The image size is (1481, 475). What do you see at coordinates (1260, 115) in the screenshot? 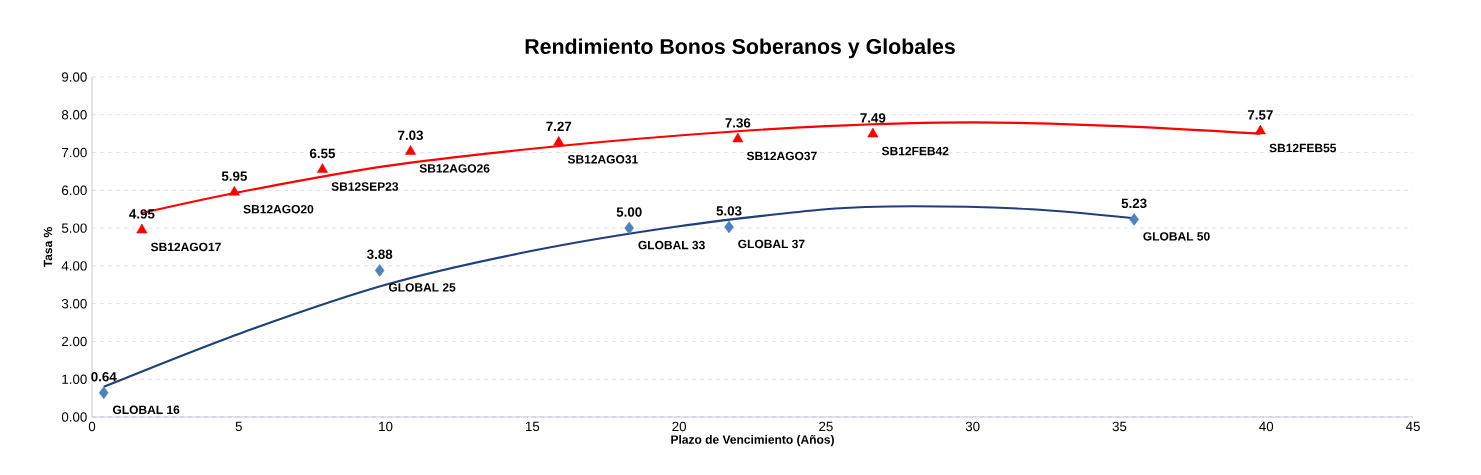
I see `data-label: 7.57` at bounding box center [1260, 115].